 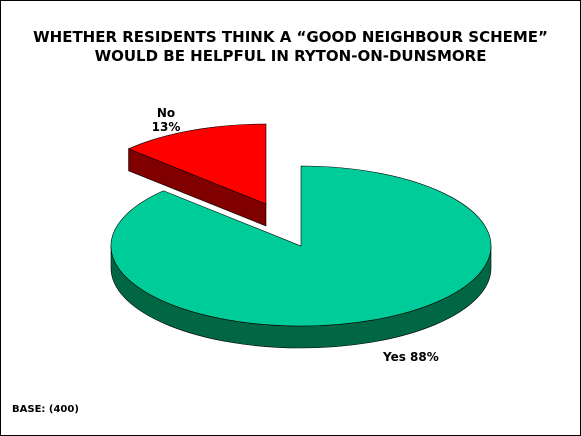 What do you see at coordinates (166, 127) in the screenshot?
I see `slice-label-no-pct: 13%` at bounding box center [166, 127].